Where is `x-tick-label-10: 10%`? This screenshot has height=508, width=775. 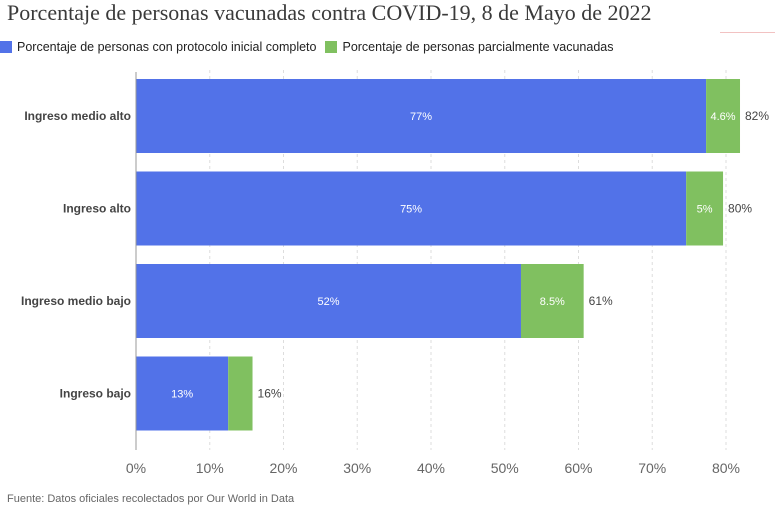 x-tick-label-10: 10% is located at coordinates (210, 468).